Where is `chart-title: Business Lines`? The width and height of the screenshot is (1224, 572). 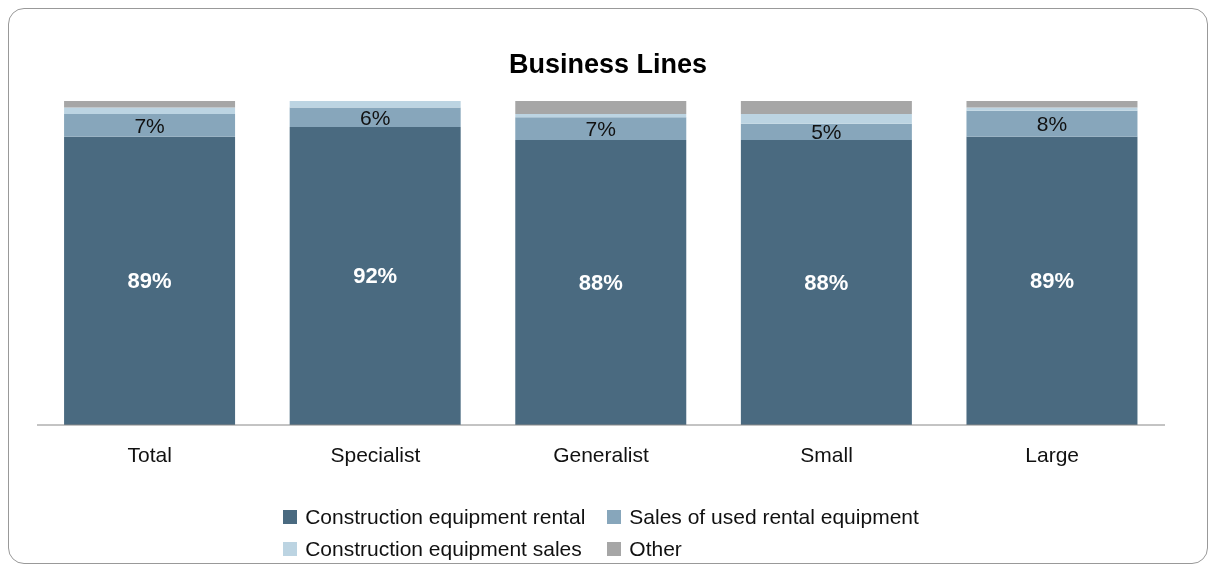
chart-title: Business Lines is located at coordinates (608, 64).